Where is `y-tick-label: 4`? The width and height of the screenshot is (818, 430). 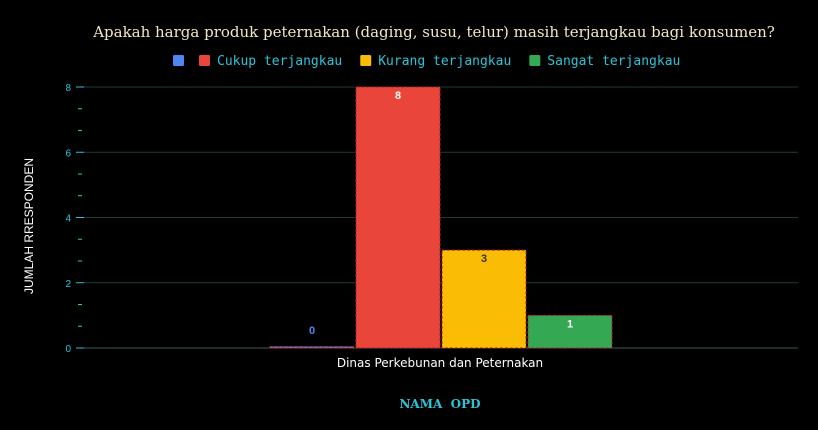 y-tick-label: 4 is located at coordinates (68, 219).